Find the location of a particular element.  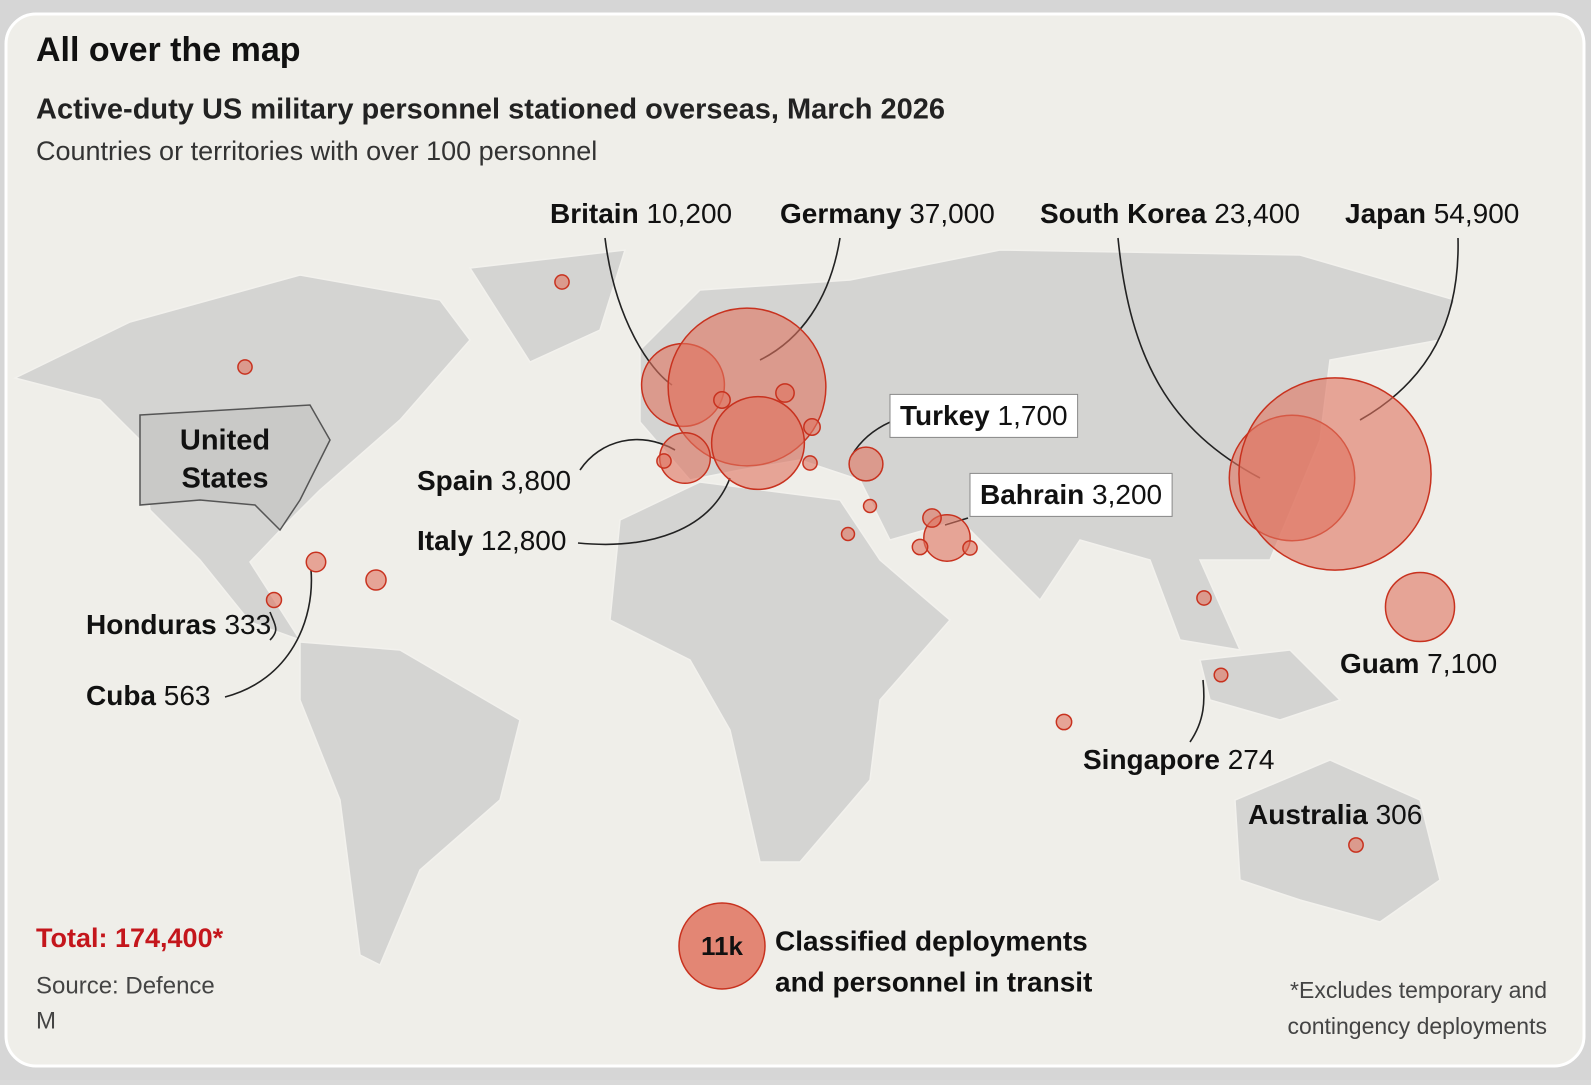

location-name: Singapore is located at coordinates (1151, 759).